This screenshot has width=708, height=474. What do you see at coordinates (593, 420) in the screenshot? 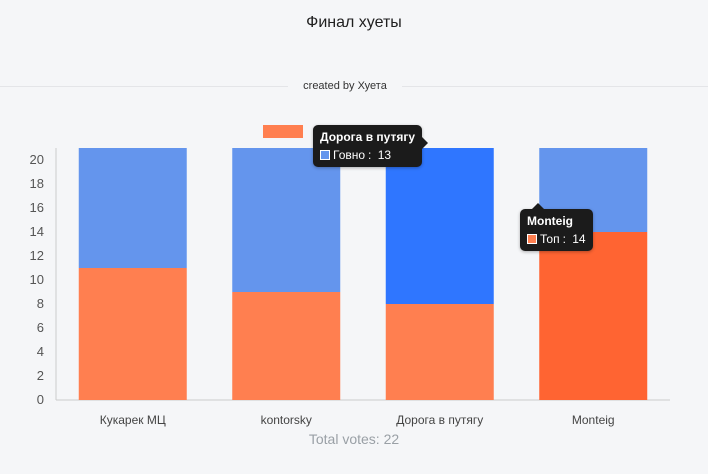
I see `x-category-label: Monteig` at bounding box center [593, 420].